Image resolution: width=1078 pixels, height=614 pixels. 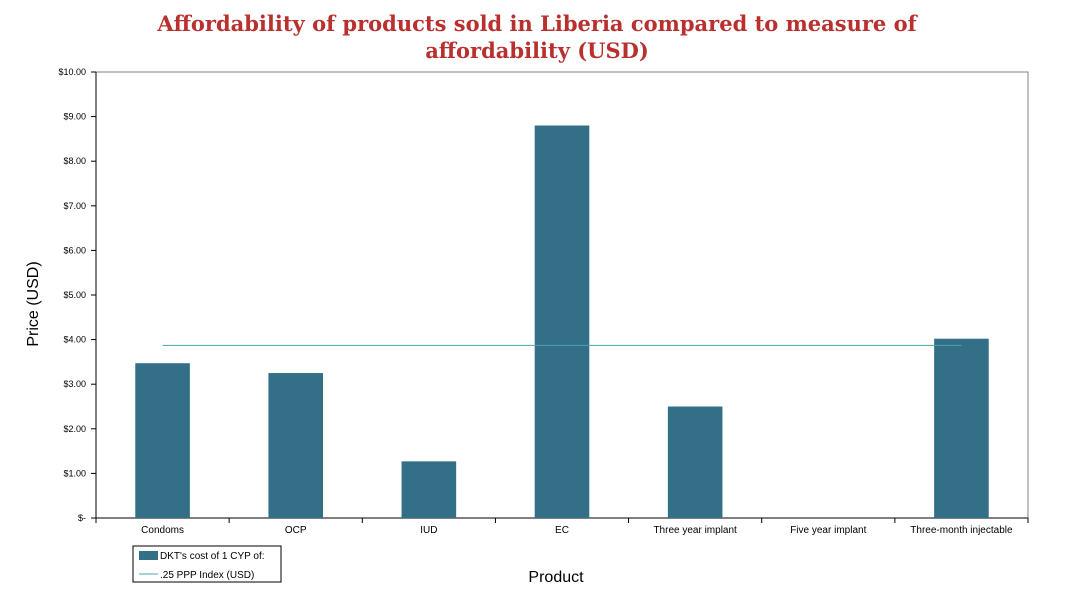 What do you see at coordinates (33, 303) in the screenshot?
I see `y-axis-title: Price (USD)` at bounding box center [33, 303].